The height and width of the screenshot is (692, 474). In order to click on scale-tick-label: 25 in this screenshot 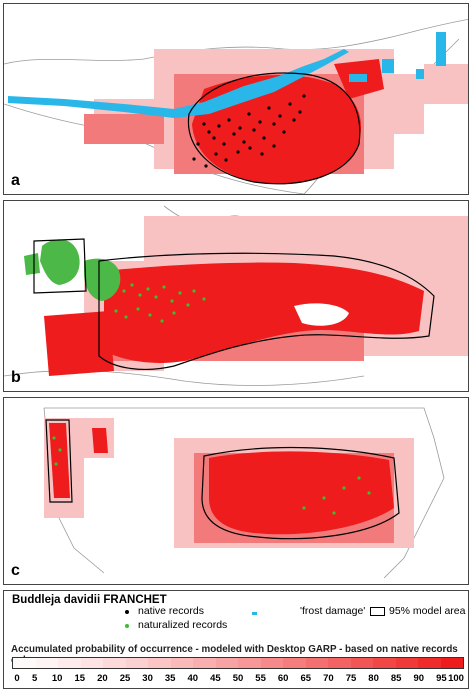, I will do `click(125, 678)`.